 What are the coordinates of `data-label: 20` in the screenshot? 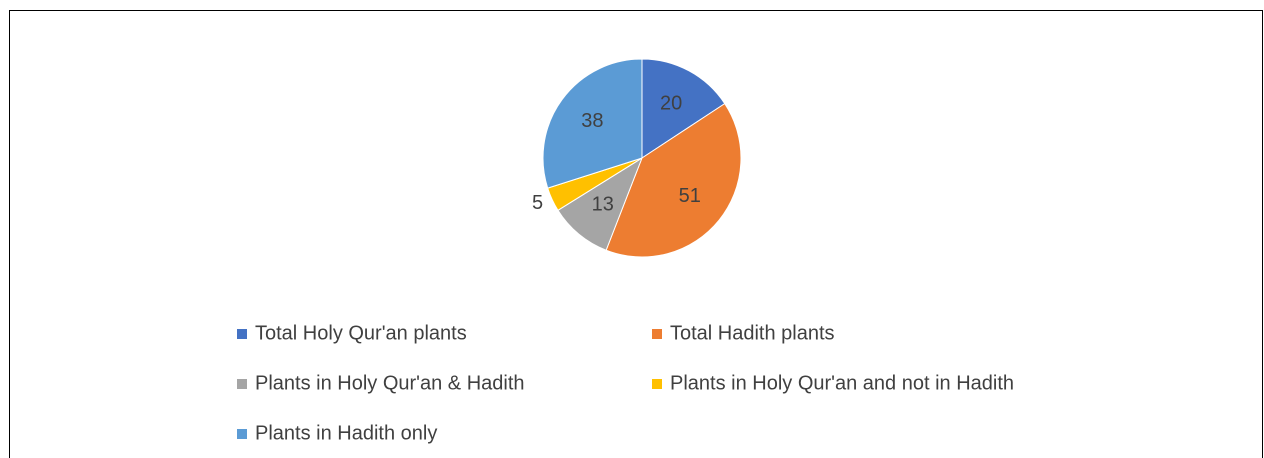 It's located at (671, 103).